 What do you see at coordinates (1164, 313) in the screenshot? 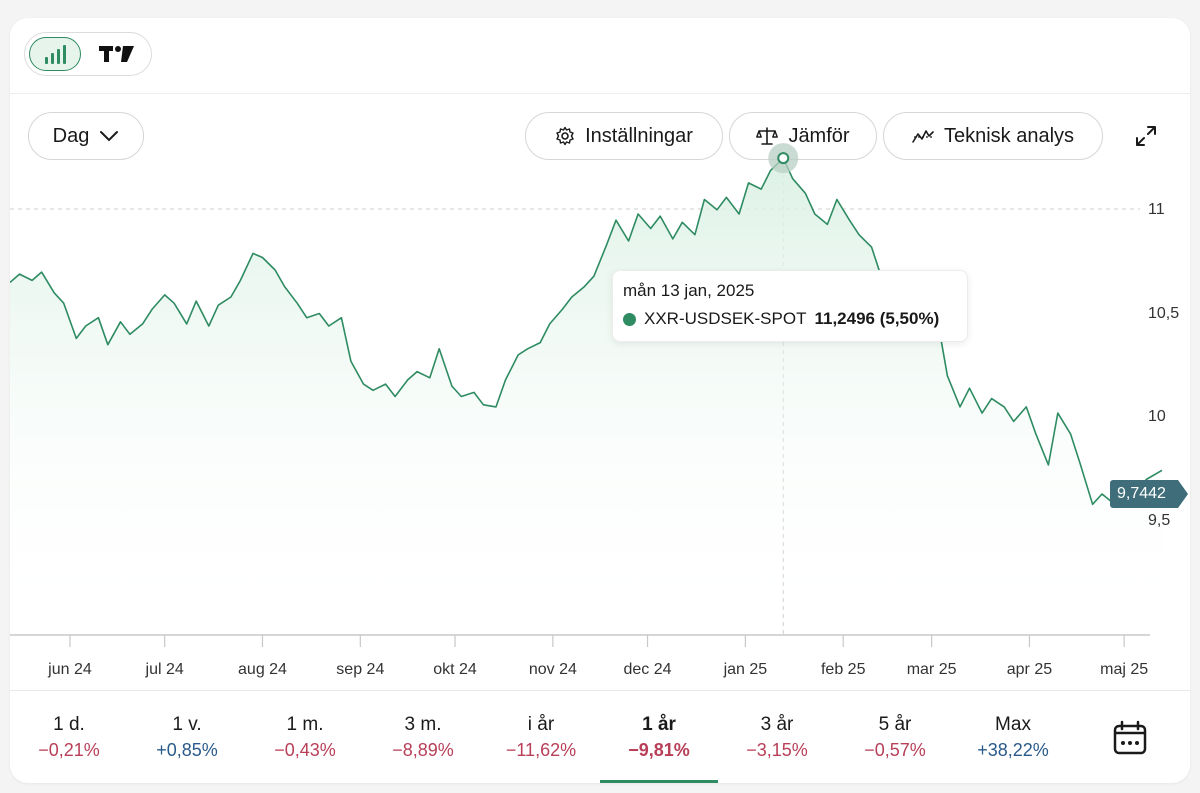
I see `y-tick-label: 10,5` at bounding box center [1164, 313].